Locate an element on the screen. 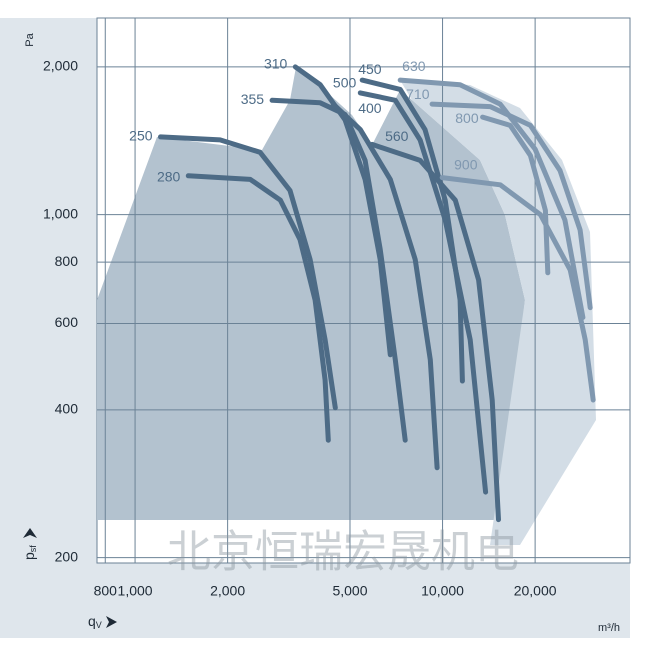  y-tick-label: 200 is located at coordinates (67, 556).